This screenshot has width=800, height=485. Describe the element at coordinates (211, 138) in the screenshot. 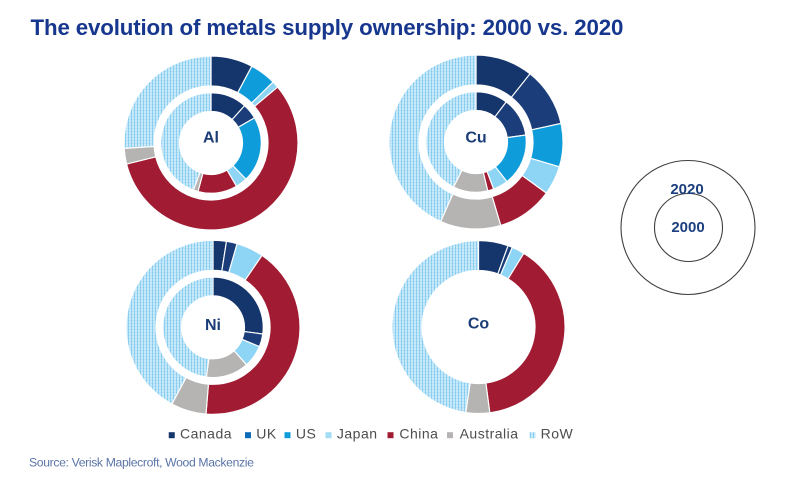

I see `svg-text: Al` at that location.